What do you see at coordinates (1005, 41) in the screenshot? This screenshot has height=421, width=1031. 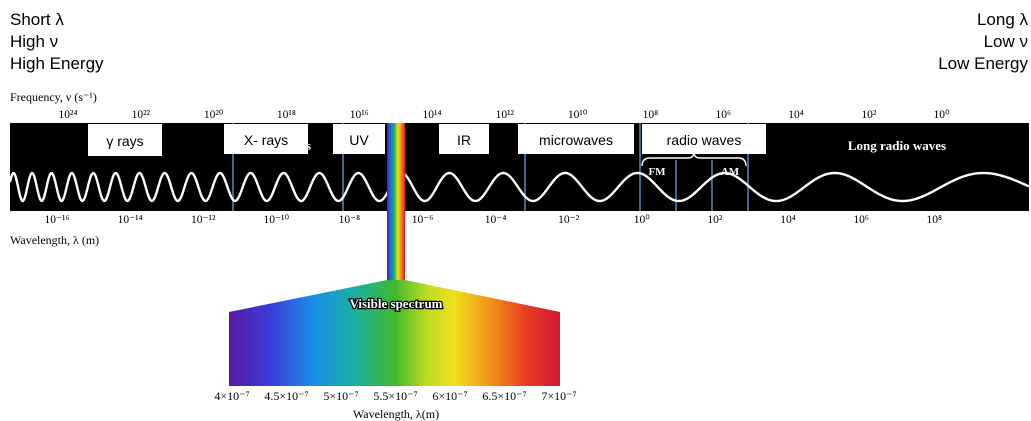 I see `note-low-frequency: Low ν` at bounding box center [1005, 41].